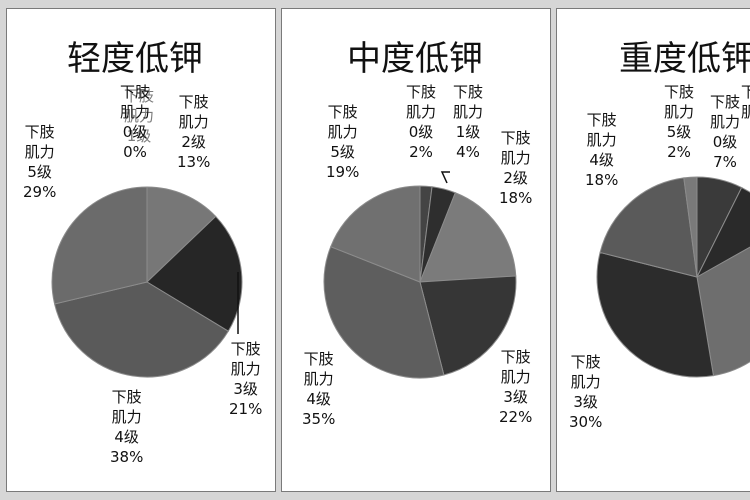 This screenshot has width=750, height=500. What do you see at coordinates (468, 122) in the screenshot?
I see `slice-label-grade1: 下肢 肌力 1级 4%` at bounding box center [468, 122].